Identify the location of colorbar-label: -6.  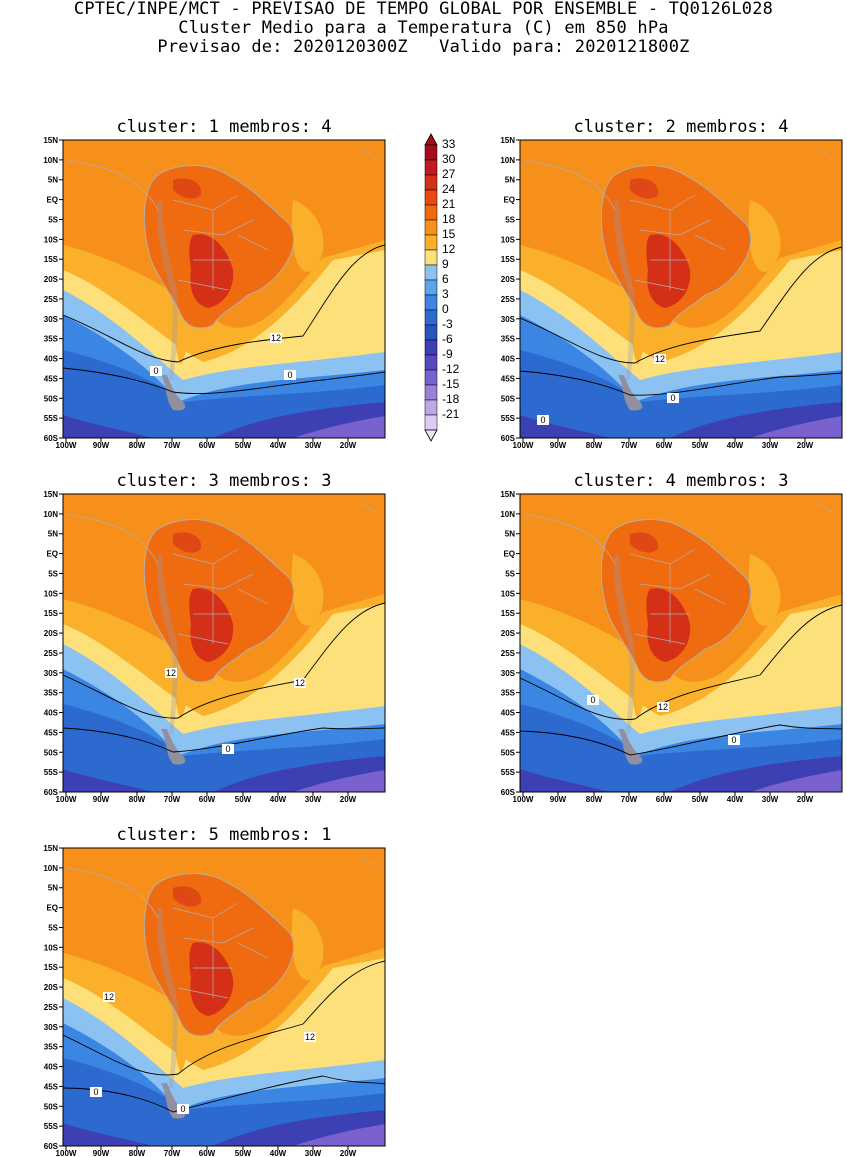
(447, 339).